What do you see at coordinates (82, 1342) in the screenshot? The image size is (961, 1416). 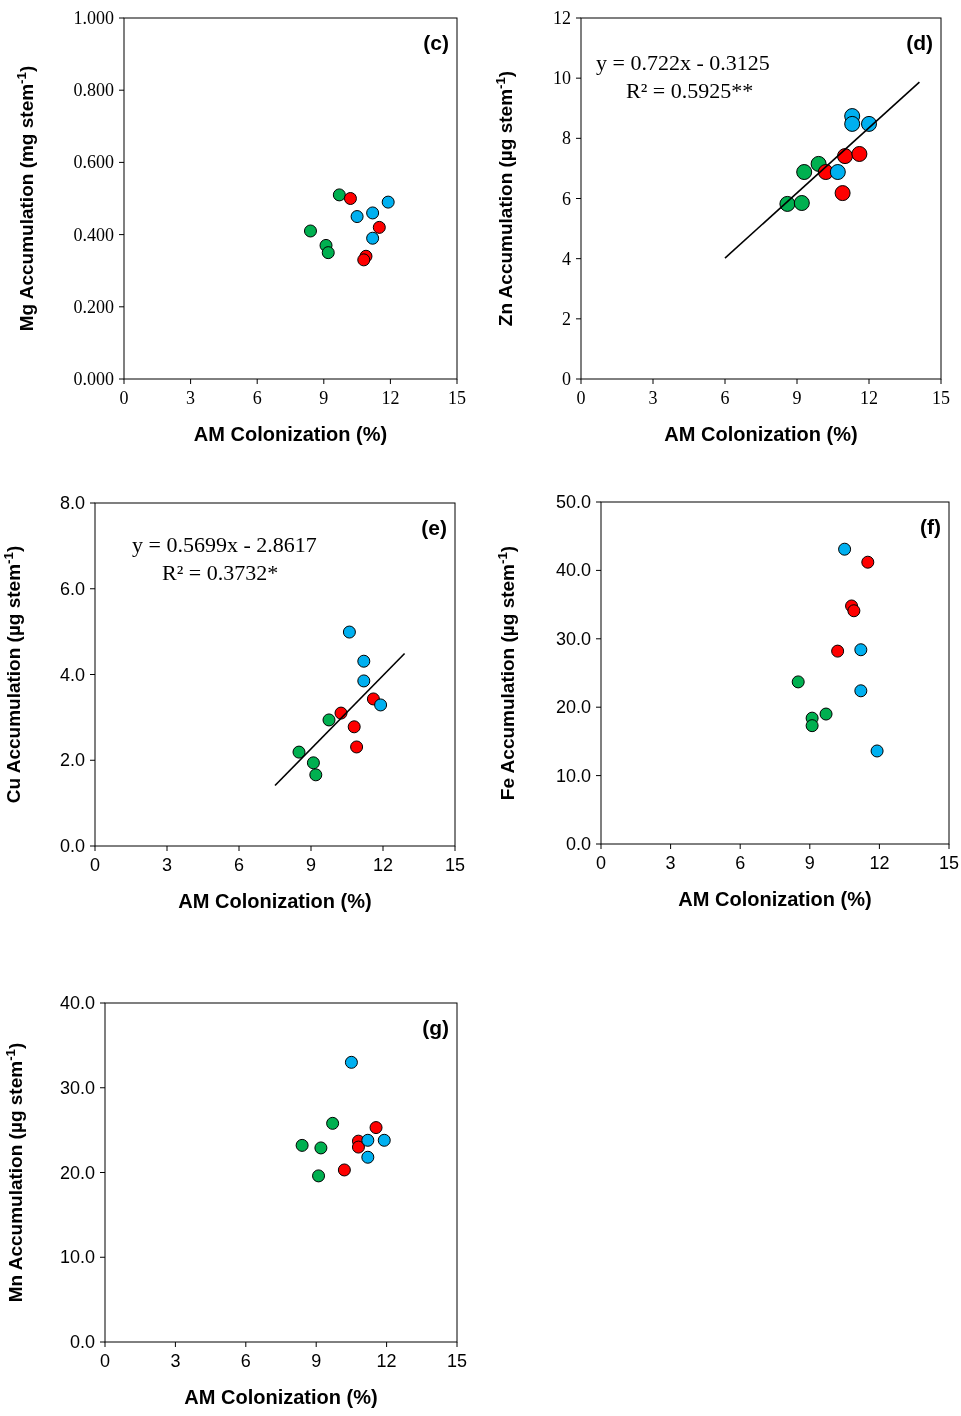 I see `y-tick-label: 0.0` at bounding box center [82, 1342].